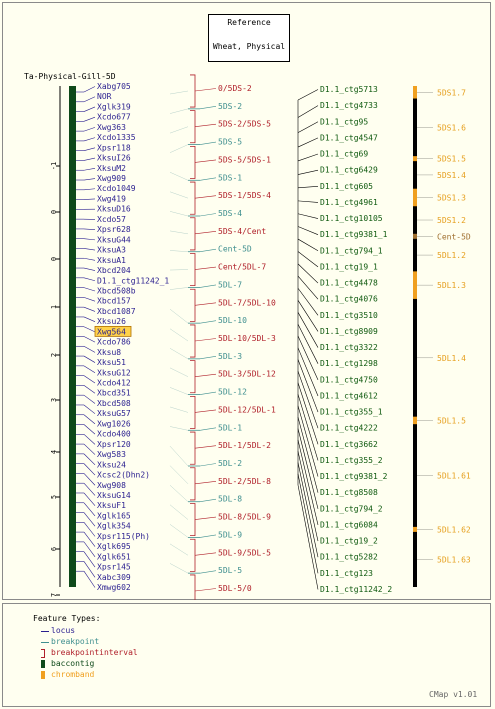 The image size is (495, 709). Describe the element at coordinates (349, 347) in the screenshot. I see `contig-label: D1.1_ctg3322` at that location.